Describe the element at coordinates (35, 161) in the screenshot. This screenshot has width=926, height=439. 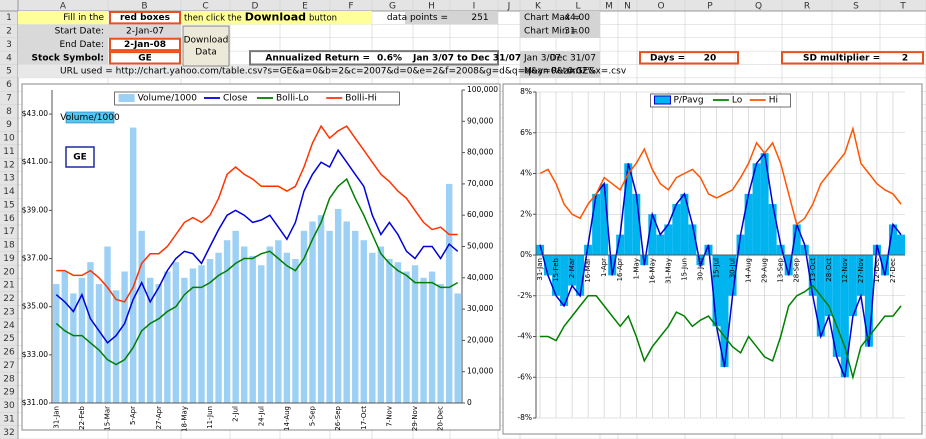
I see `y-tick-label: $41.00` at that location.